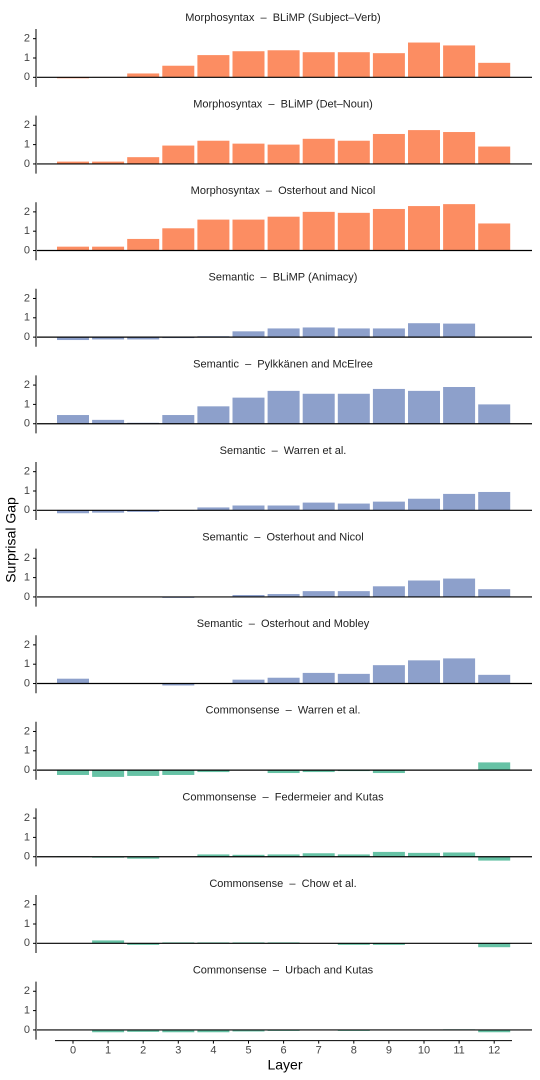 This screenshot has width=540, height=1080. I want to click on panel-title: Morphosyntax – Osterhout and Nicol, so click(283, 191).